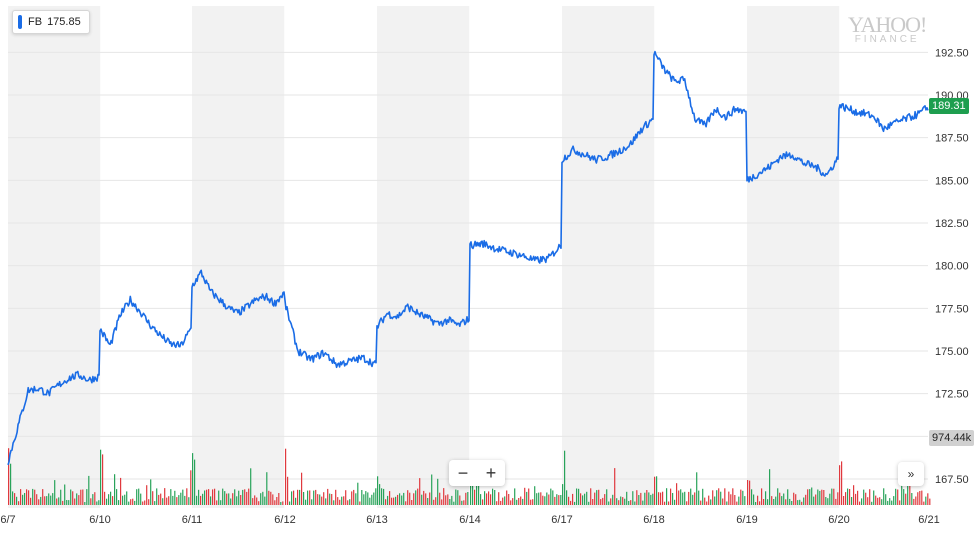 The width and height of the screenshot is (975, 534). I want to click on zoom-out-button: −, so click(463, 473).